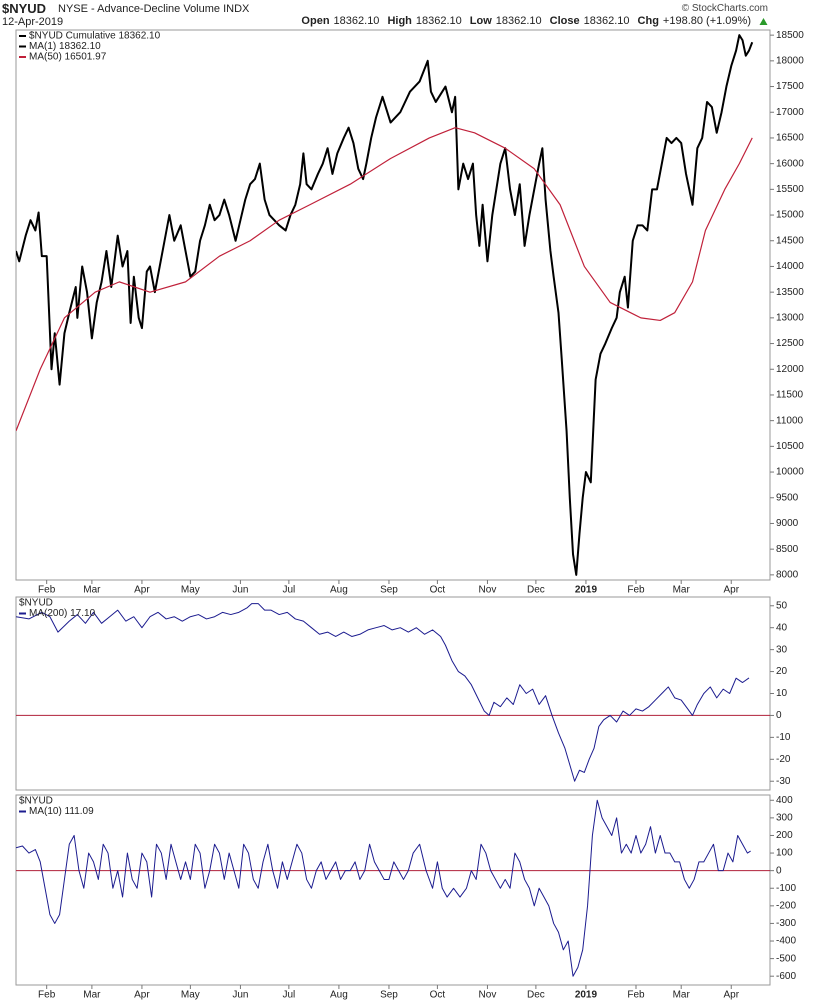  Describe the element at coordinates (786, 976) in the screenshot. I see `y-tick-label: -600` at that location.